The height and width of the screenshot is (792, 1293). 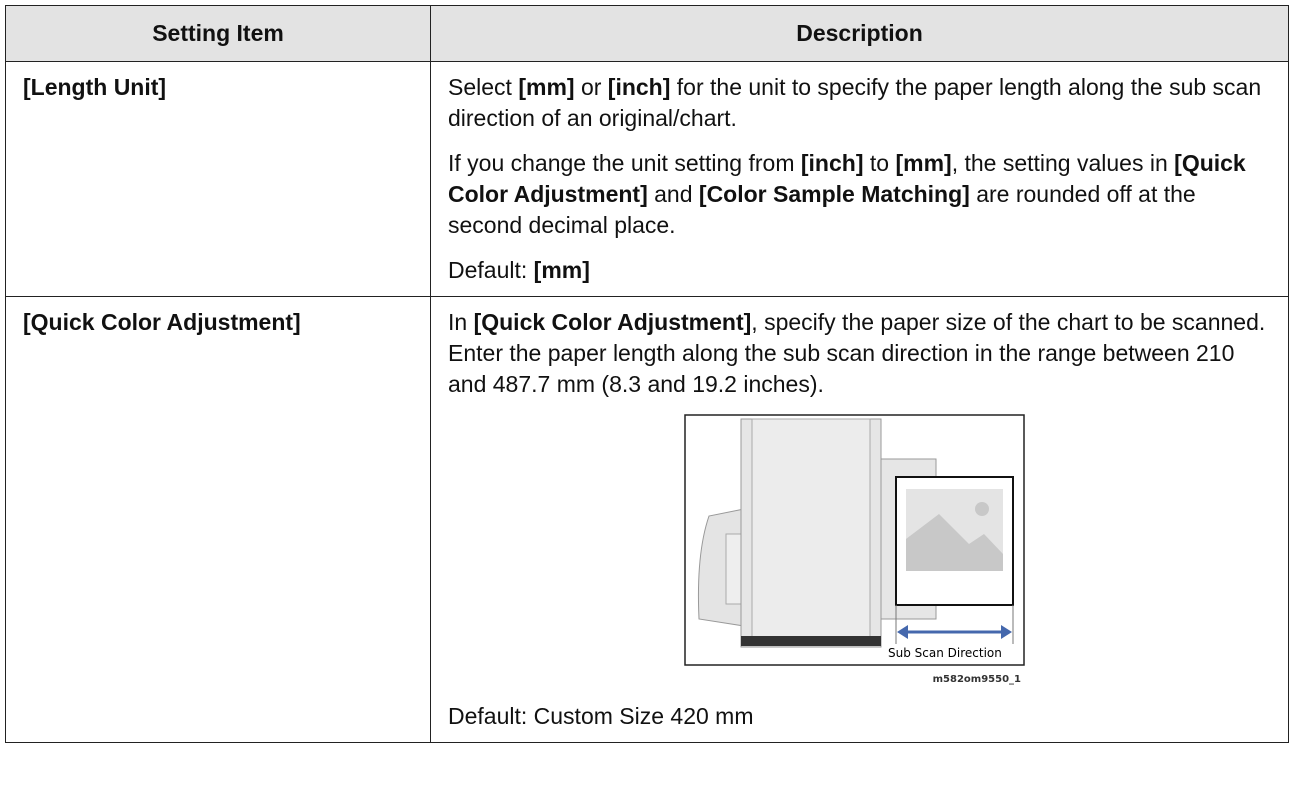 What do you see at coordinates (834, 194) in the screenshot?
I see `text-run: [Color Sample Matching]` at bounding box center [834, 194].